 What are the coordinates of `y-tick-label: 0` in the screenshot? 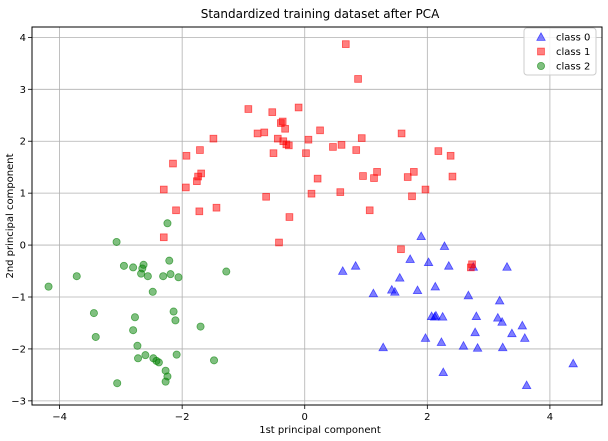 It's located at (23, 246).